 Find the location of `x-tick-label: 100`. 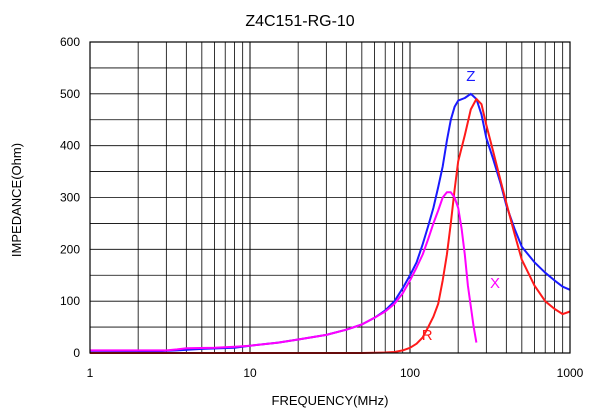

x-tick-label: 100 is located at coordinates (410, 373).